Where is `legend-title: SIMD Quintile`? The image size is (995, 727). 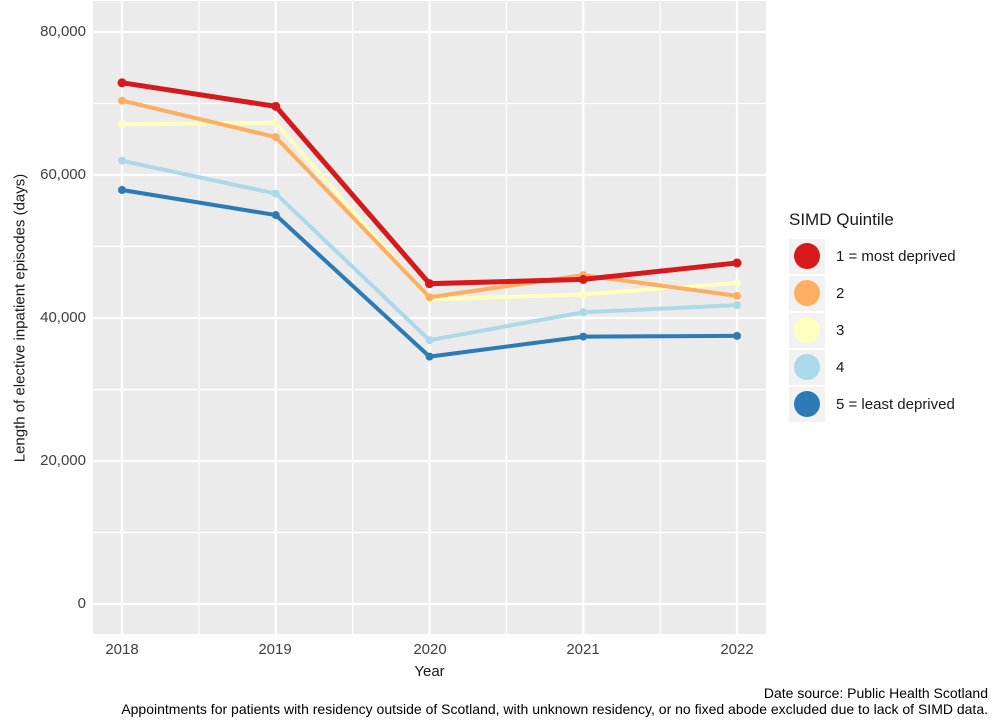 legend-title: SIMD Quintile is located at coordinates (841, 219).